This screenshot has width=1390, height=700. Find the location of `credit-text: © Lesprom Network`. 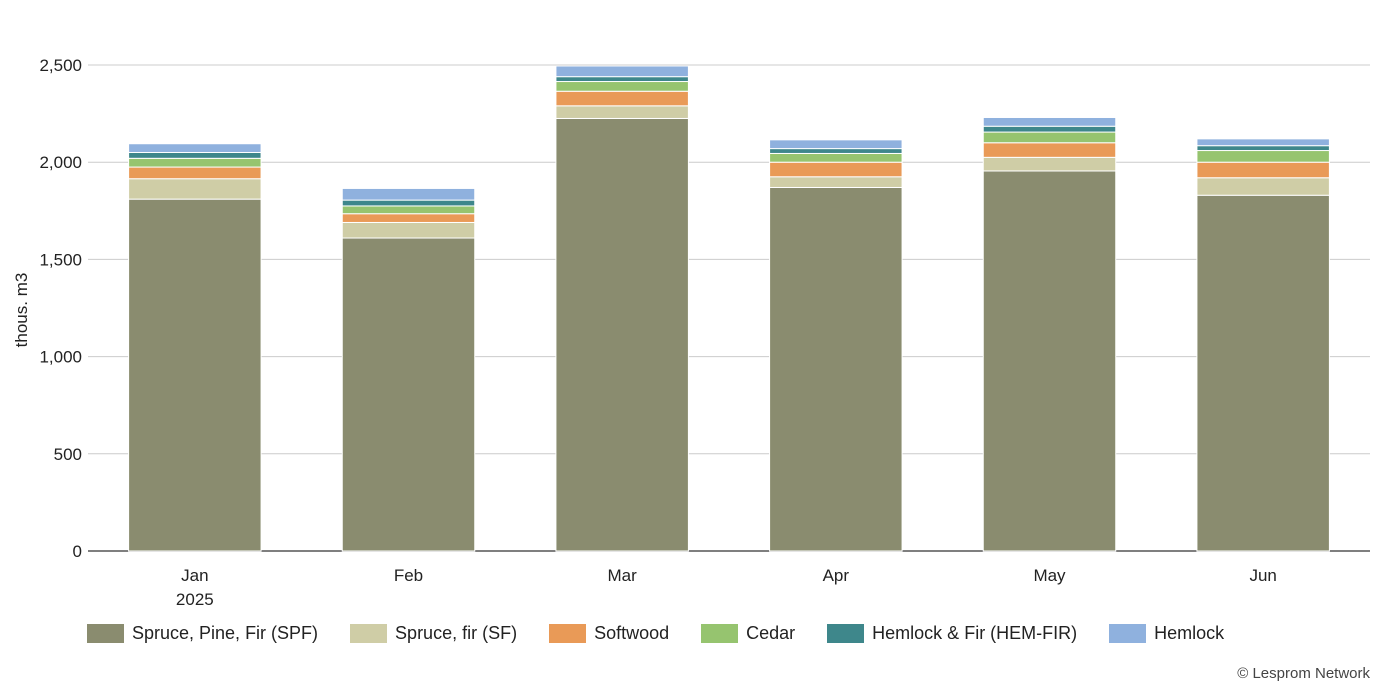

credit-text: © Lesprom Network is located at coordinates (1303, 673).